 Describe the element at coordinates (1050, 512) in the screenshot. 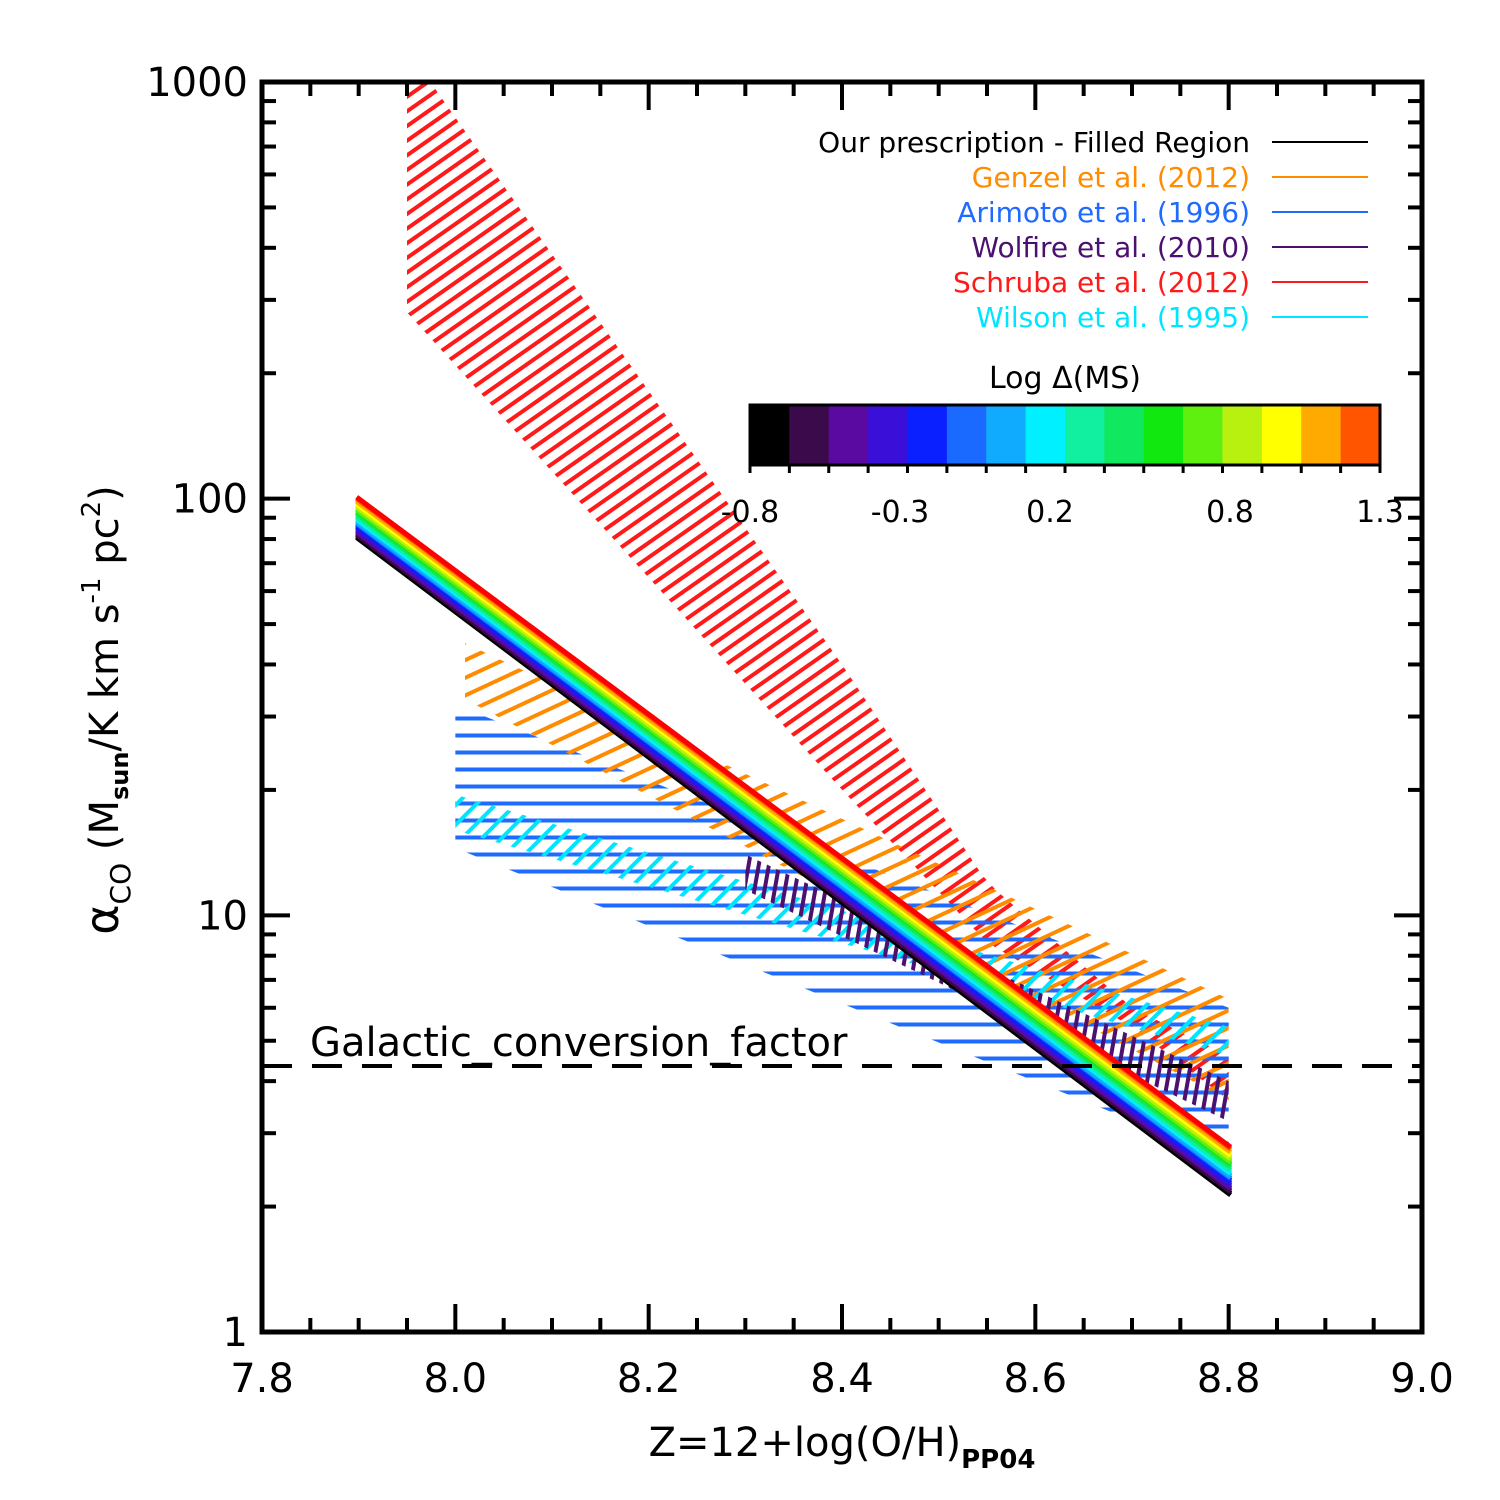

I see `colorbar-tick-label: 0.2` at that location.